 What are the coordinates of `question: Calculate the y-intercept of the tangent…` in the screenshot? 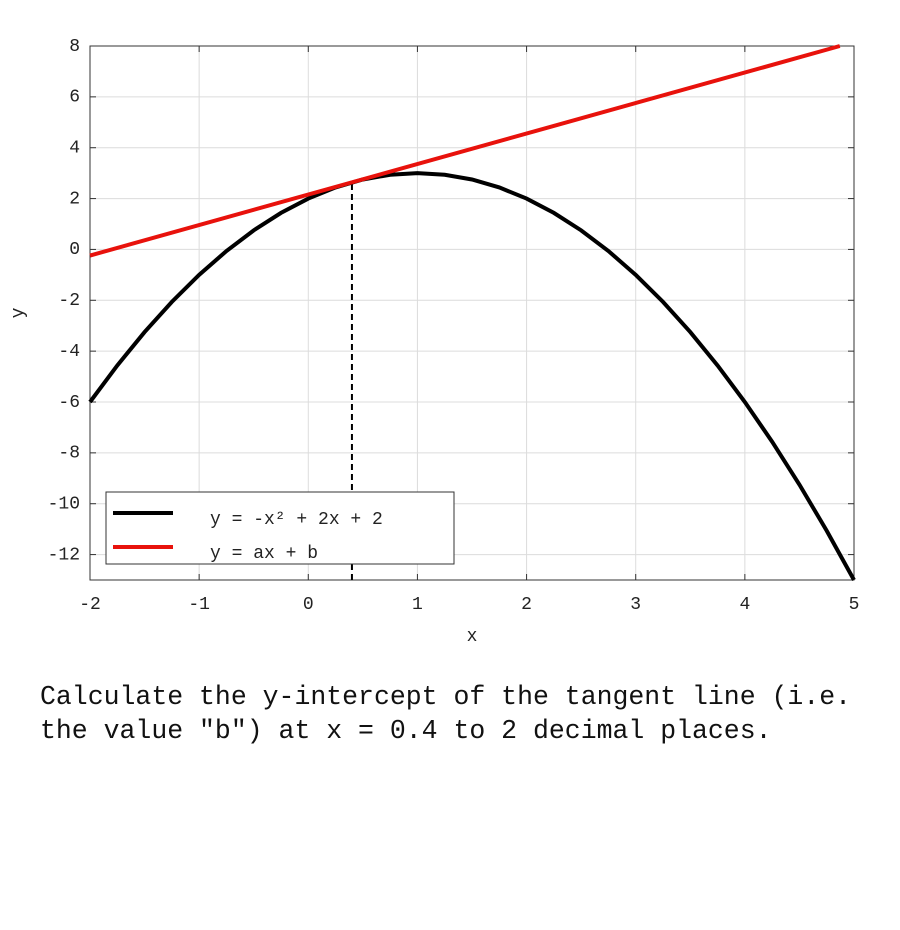 It's located at (446, 714).